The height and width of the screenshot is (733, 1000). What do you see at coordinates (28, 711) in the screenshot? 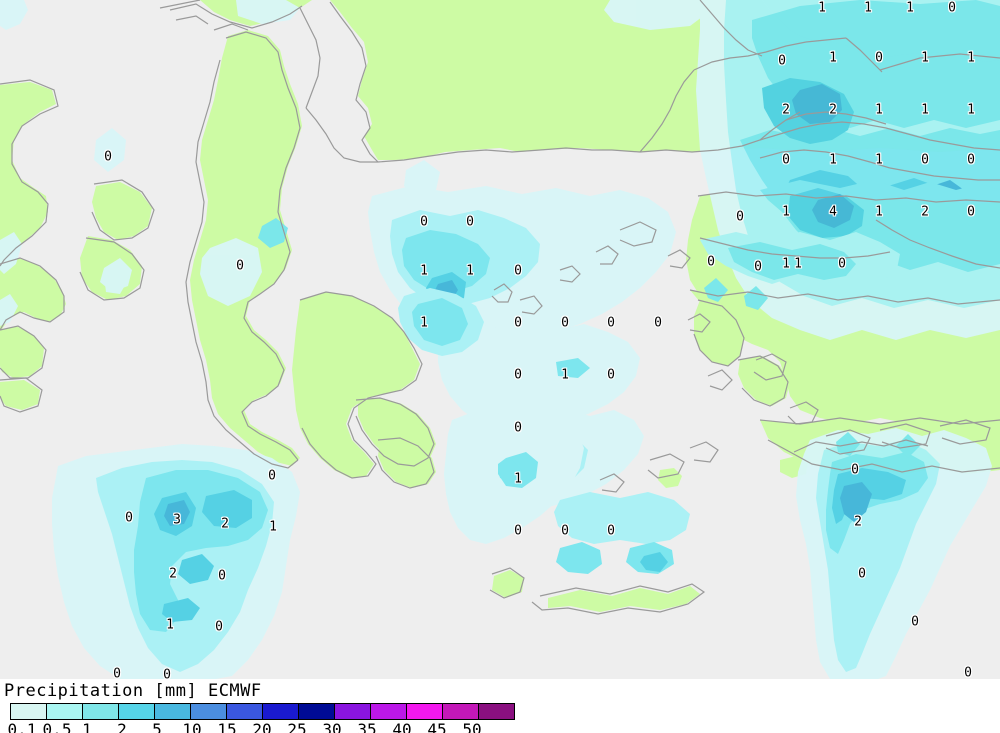
I see `legend-swatch-0.1` at bounding box center [28, 711].